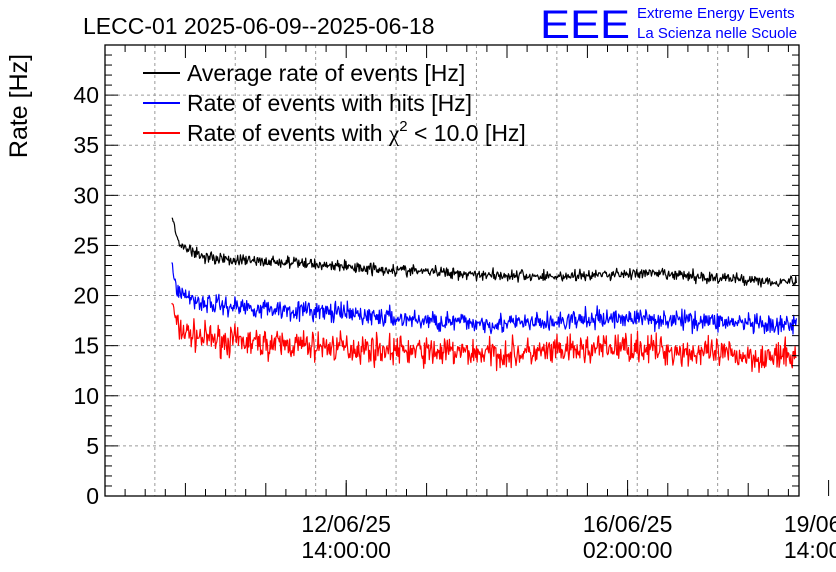 Image resolution: width=836 pixels, height=572 pixels. Describe the element at coordinates (717, 33) in the screenshot. I see `logo-line-2: La Scienza nelle Scuole` at that location.